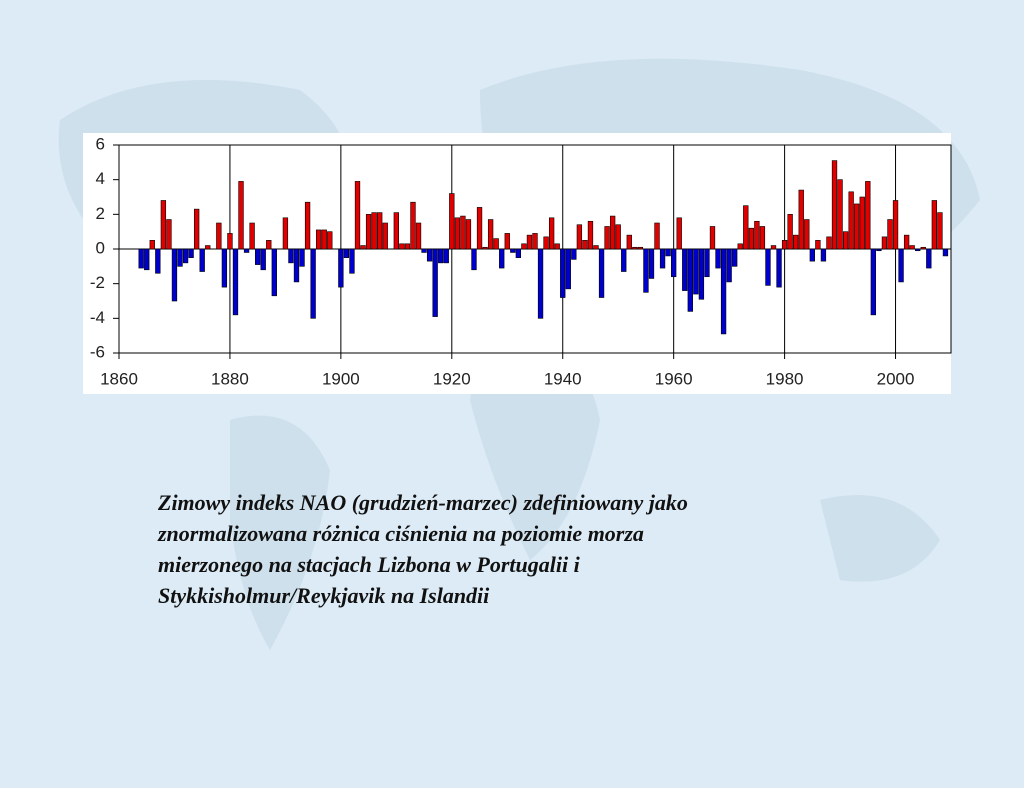  Describe the element at coordinates (341, 378) in the screenshot. I see `x-tick-label: 1900` at that location.